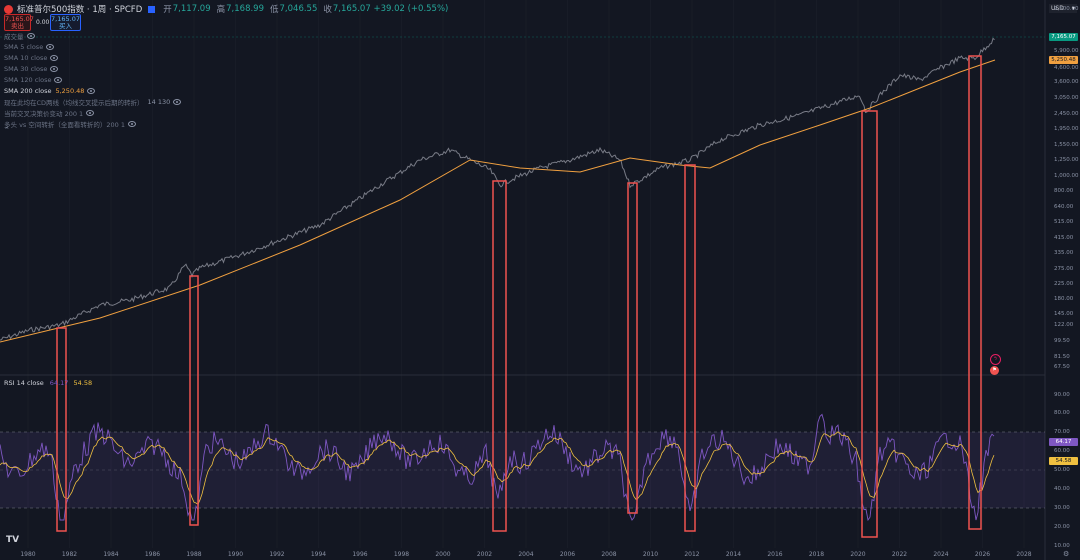 The image size is (1080, 560). I want to click on data-provider-icon, so click(152, 9).